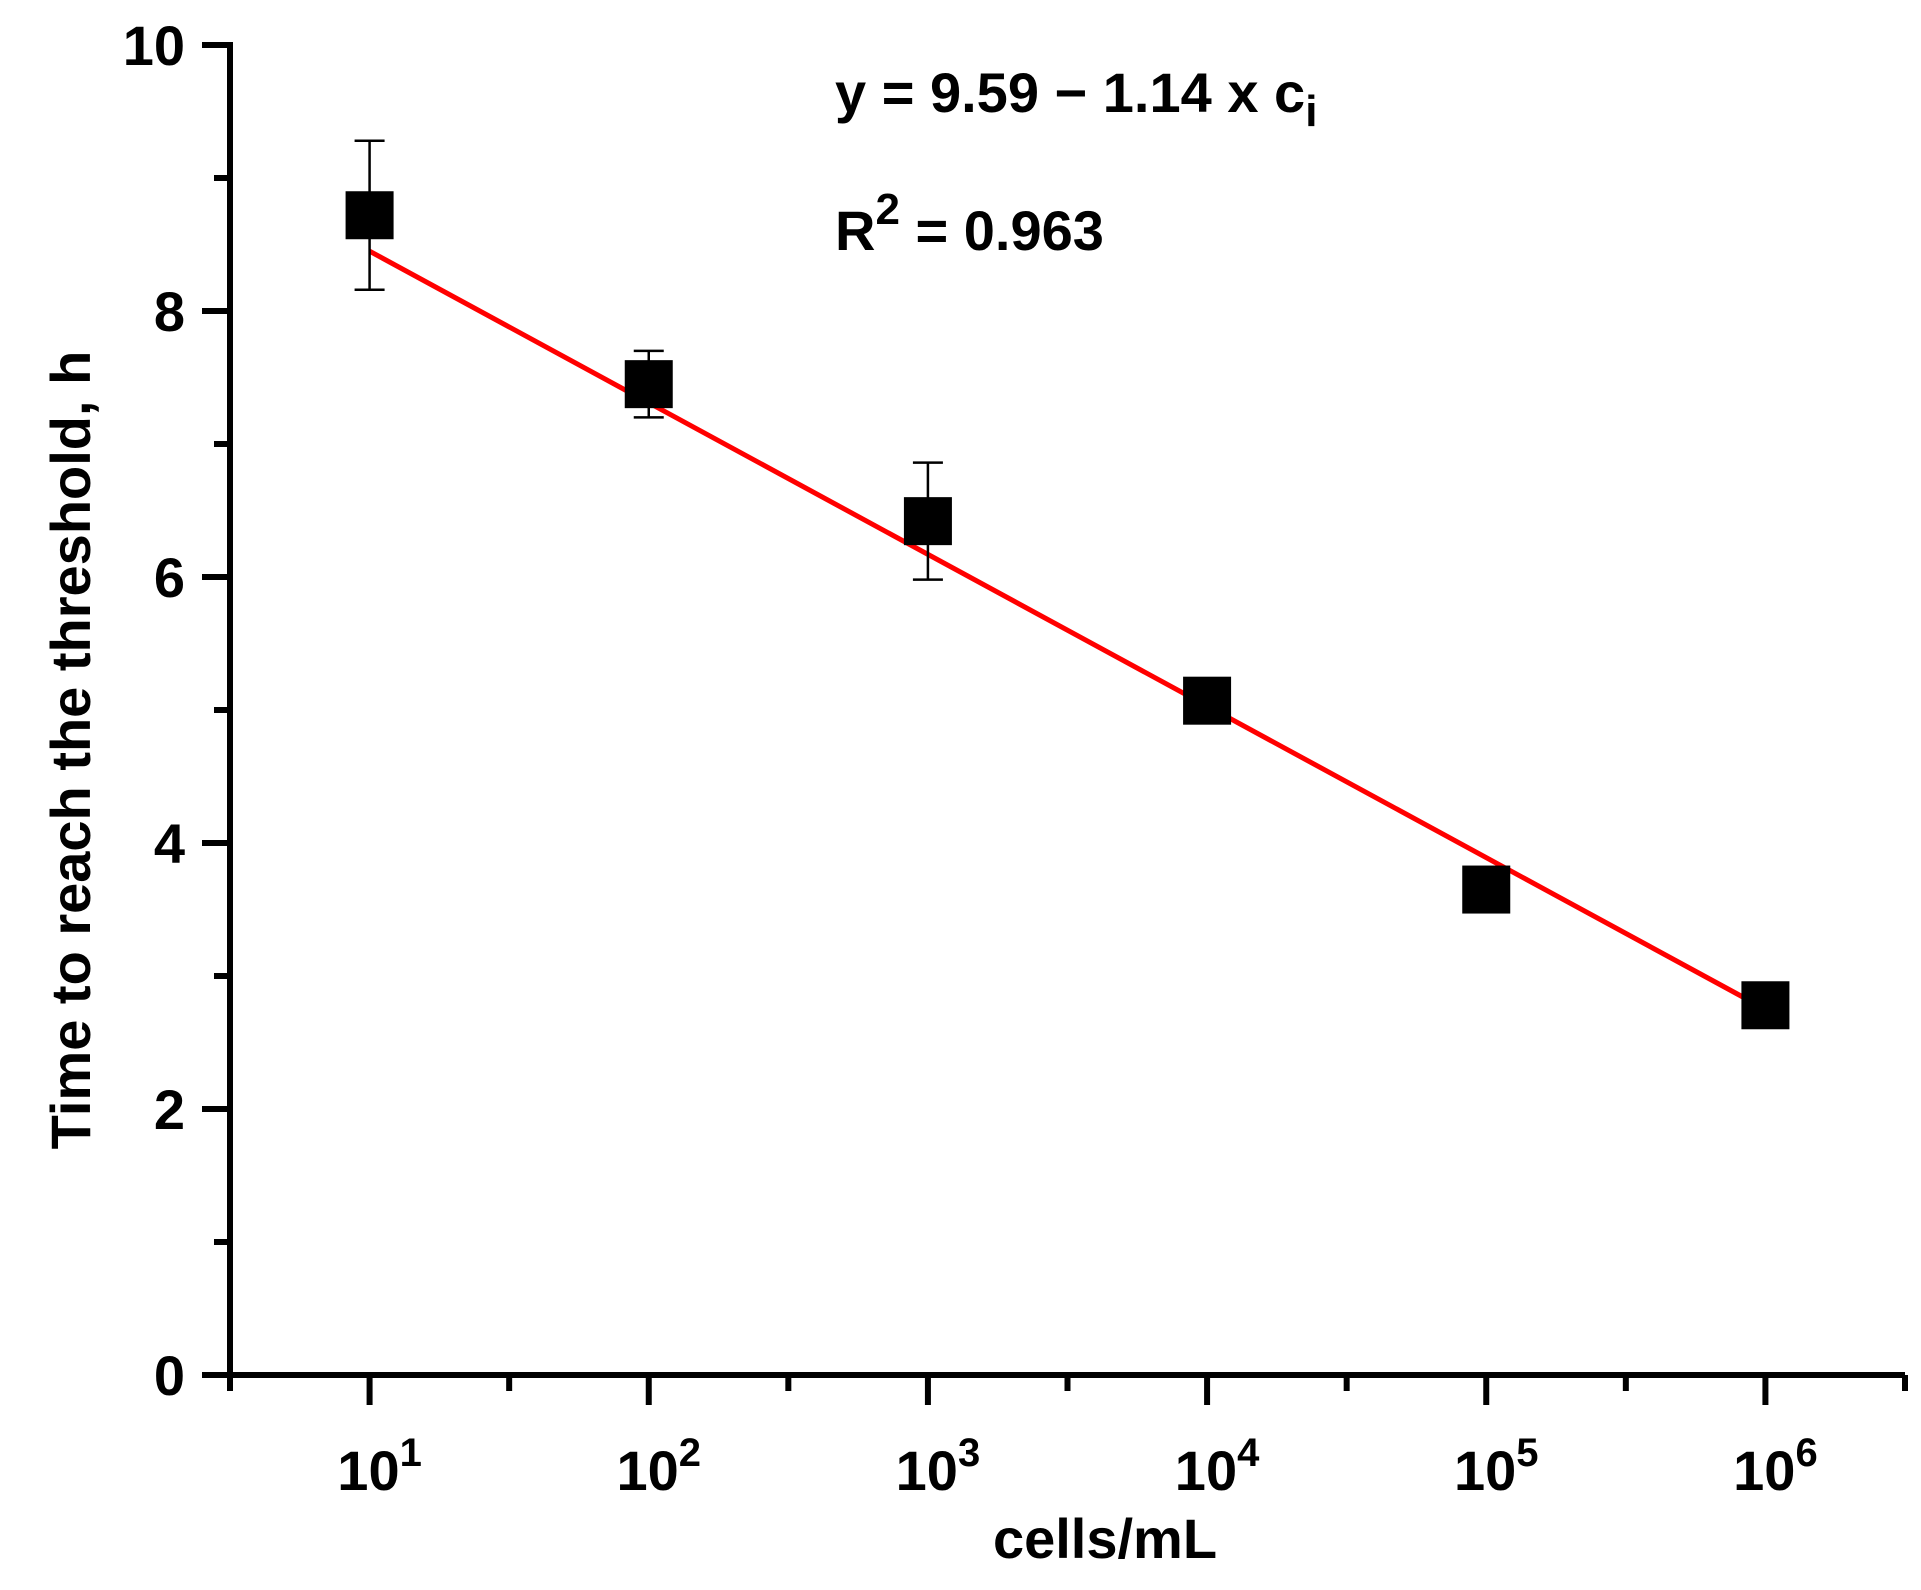  Describe the element at coordinates (969, 1453) in the screenshot. I see `x-tick-exponent: 3` at that location.